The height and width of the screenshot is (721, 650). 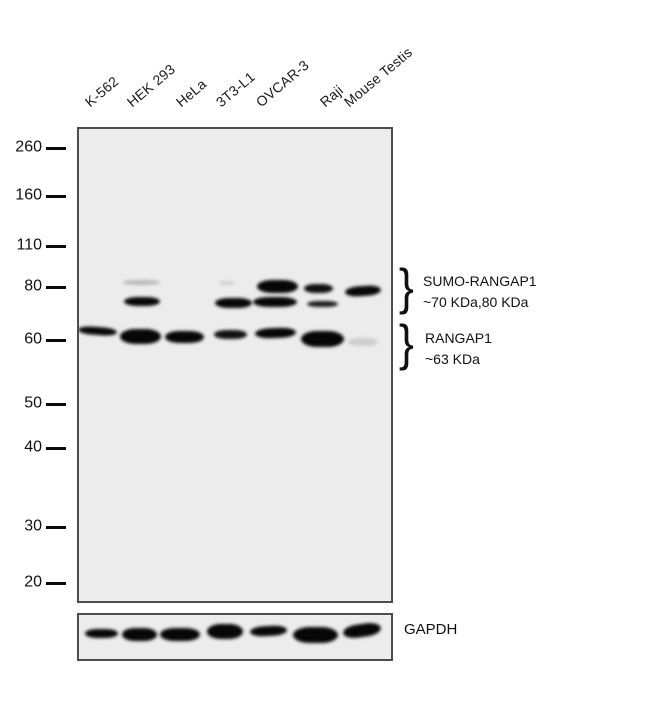 What do you see at coordinates (28, 147) in the screenshot?
I see `mw-label-260: 260` at bounding box center [28, 147].